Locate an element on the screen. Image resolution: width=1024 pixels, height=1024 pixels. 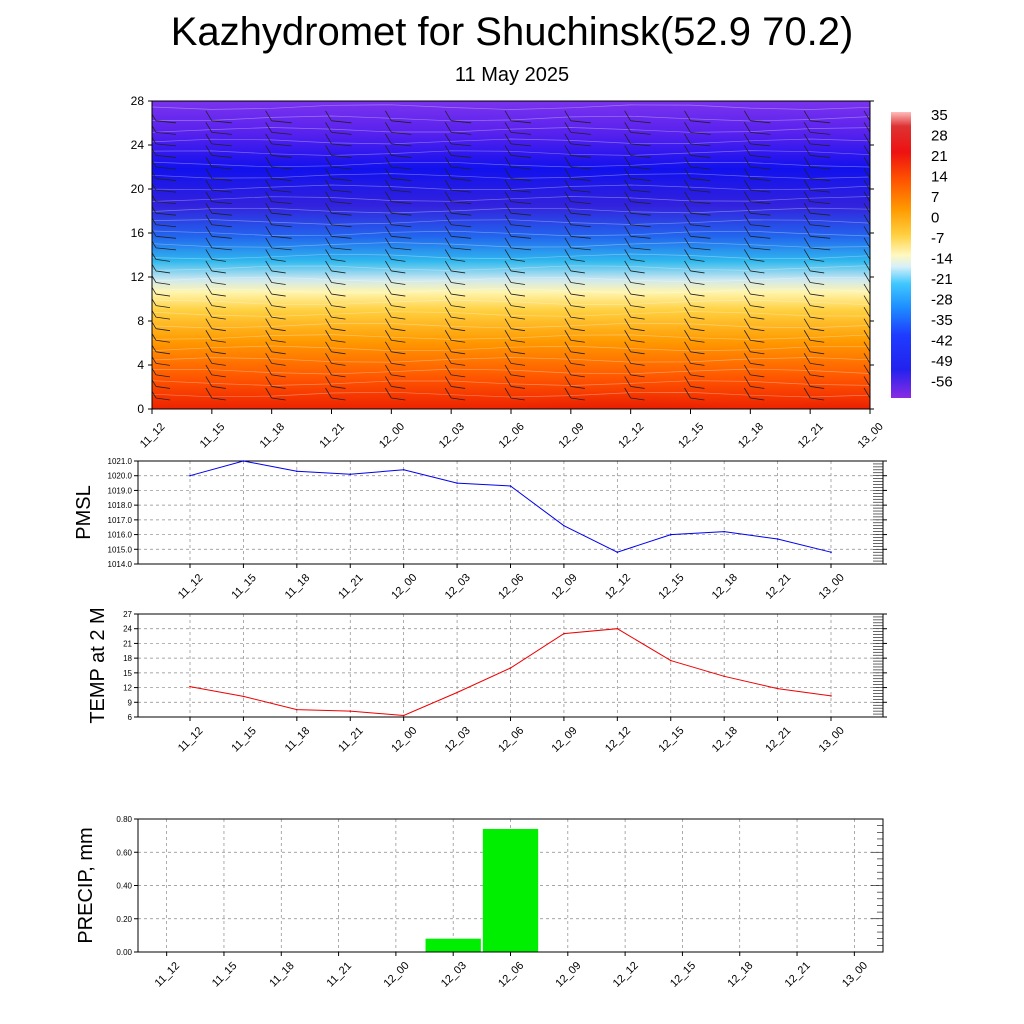
y-tick-label: 1014.0 is located at coordinates (120, 564).